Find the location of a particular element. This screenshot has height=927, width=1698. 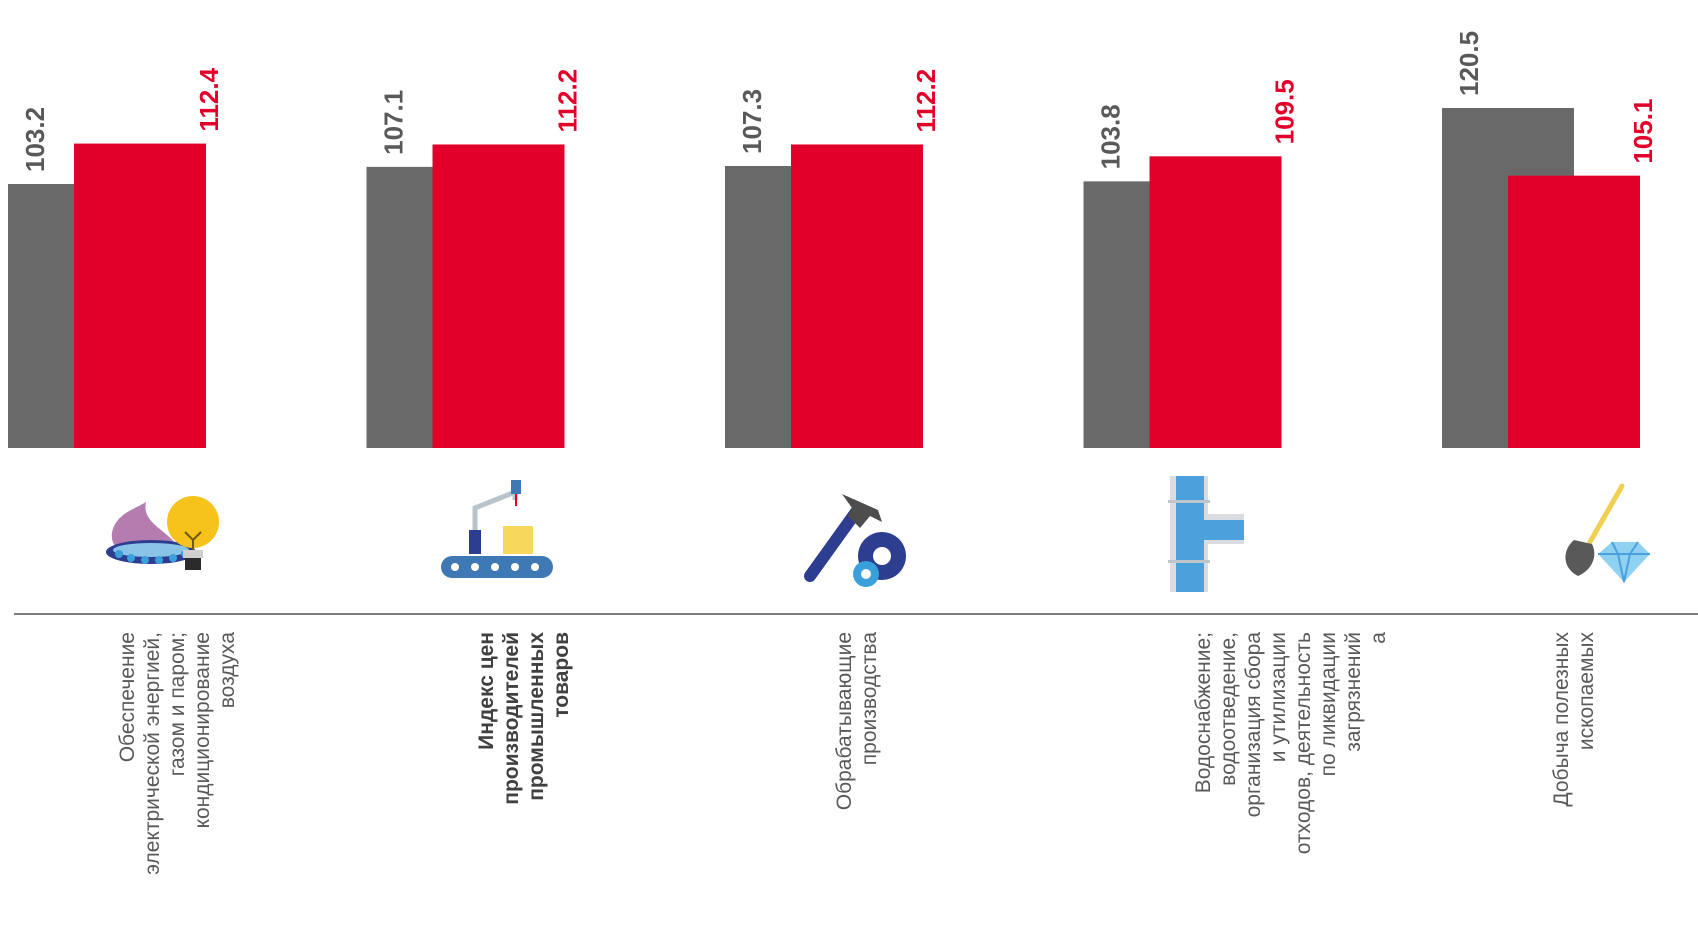

value-label-series-a-3: 103.8 is located at coordinates (1111, 136).